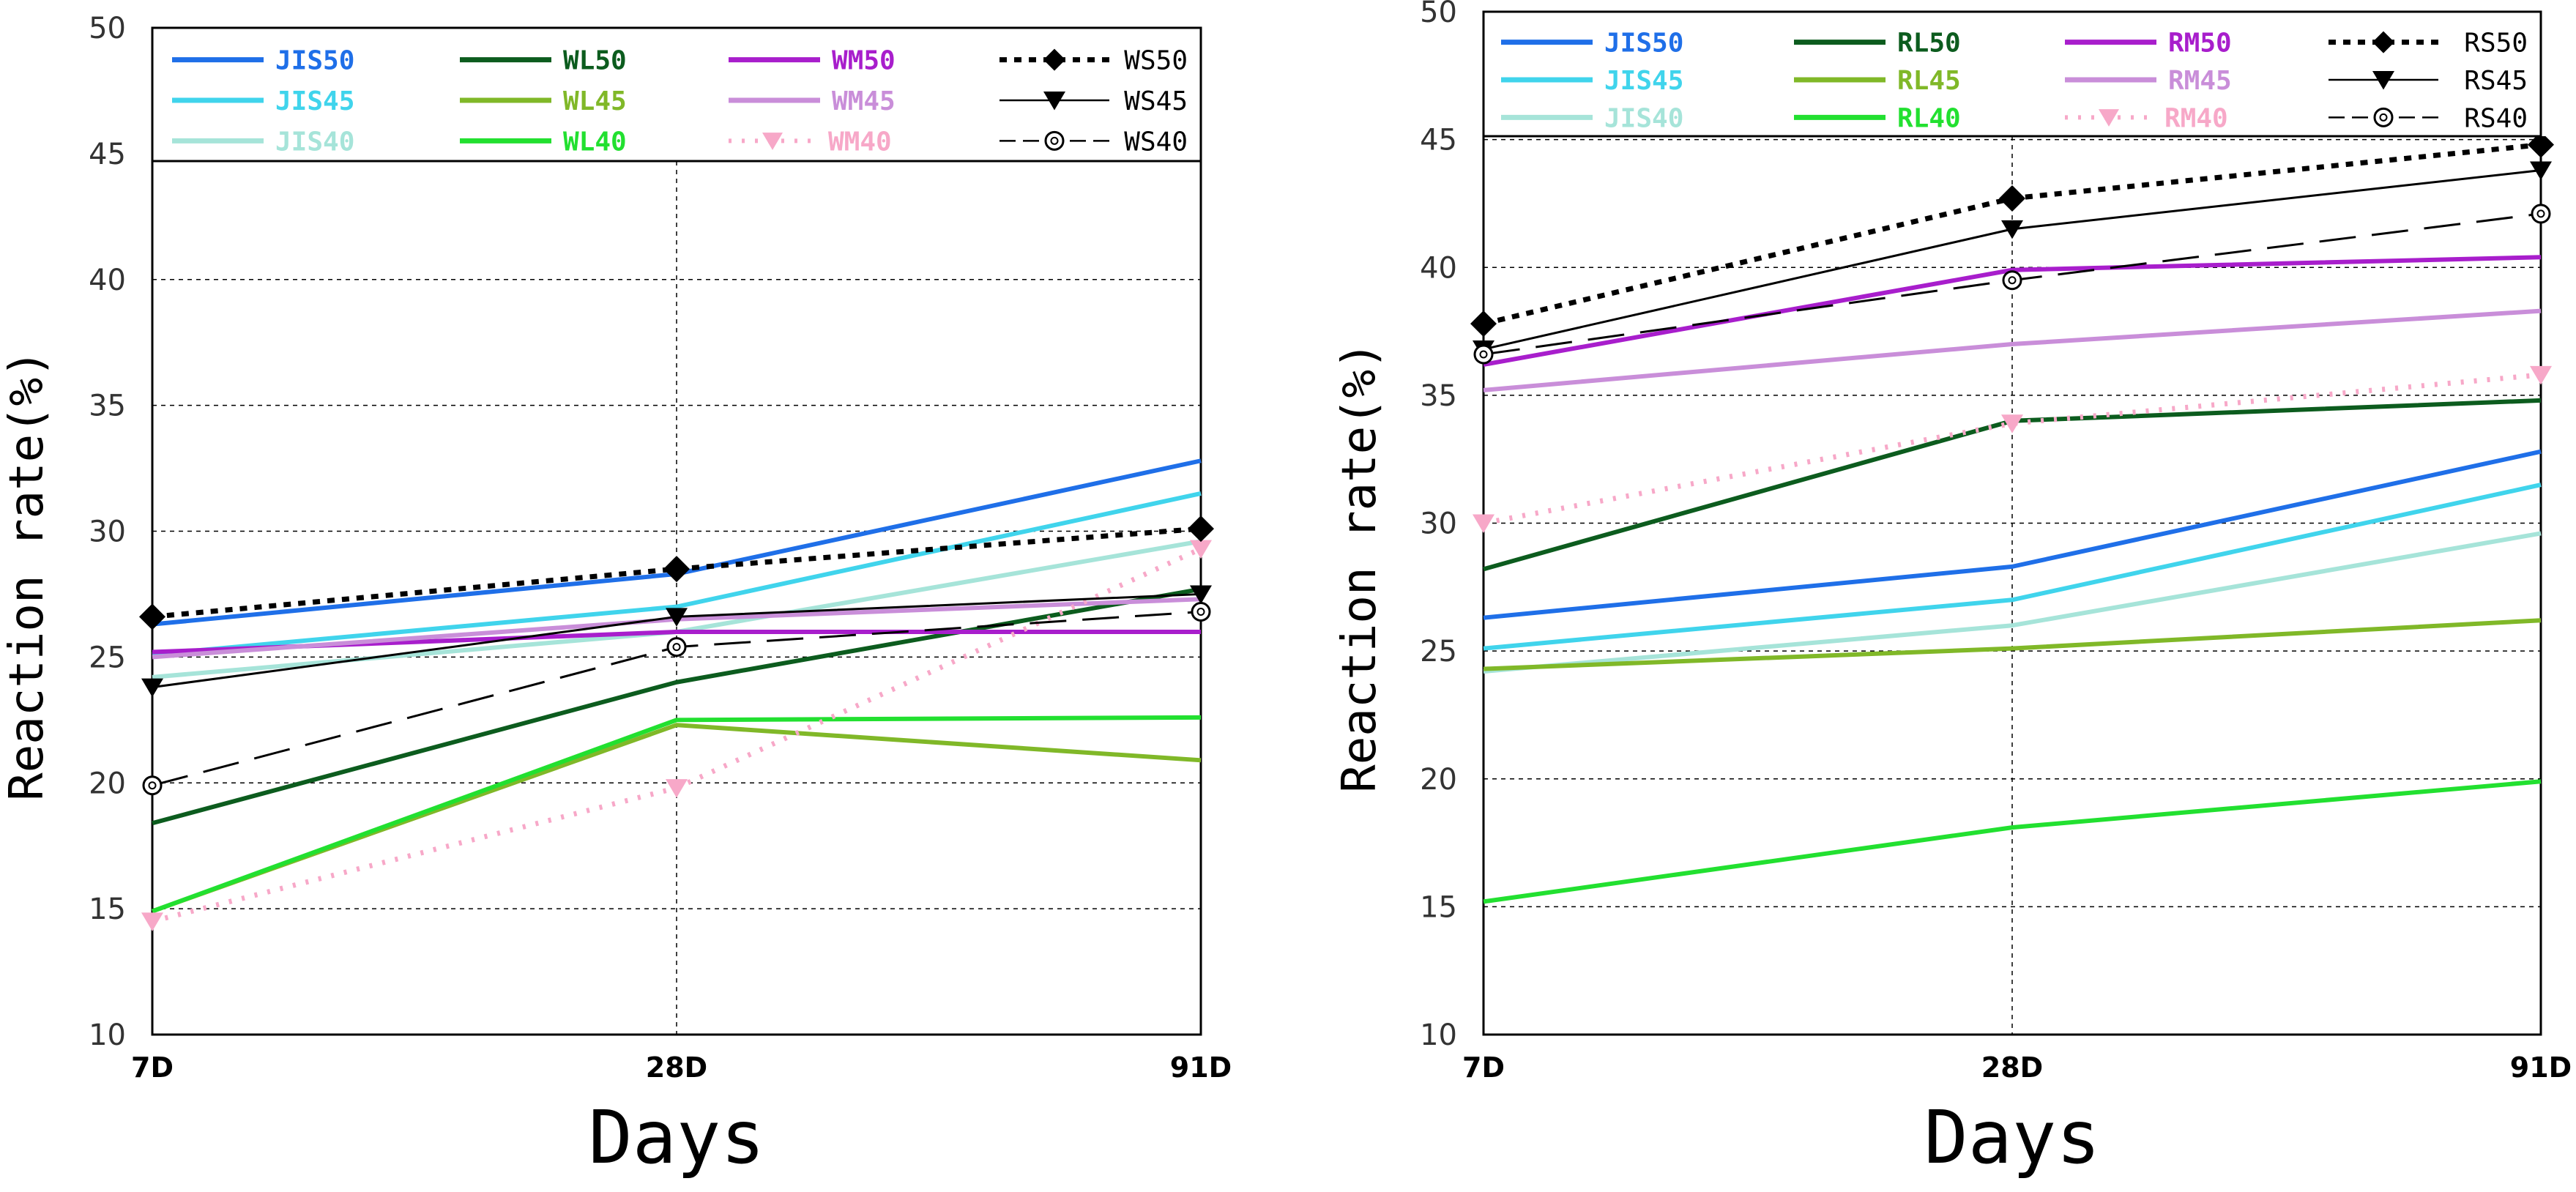 This screenshot has height=1192, width=2576. I want to click on legend-item-rl45: RL45, so click(1877, 81).